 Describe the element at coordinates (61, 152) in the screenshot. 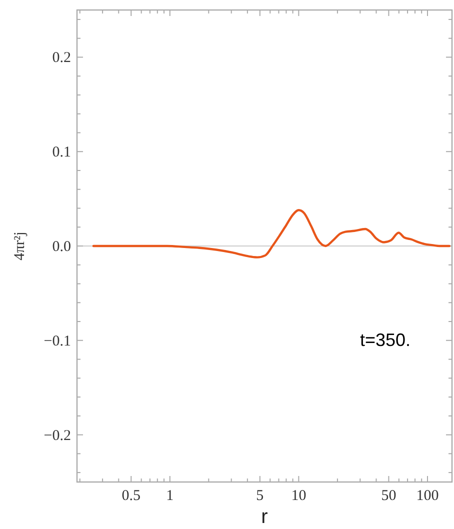

I see `y-tick-label: 0.1` at that location.